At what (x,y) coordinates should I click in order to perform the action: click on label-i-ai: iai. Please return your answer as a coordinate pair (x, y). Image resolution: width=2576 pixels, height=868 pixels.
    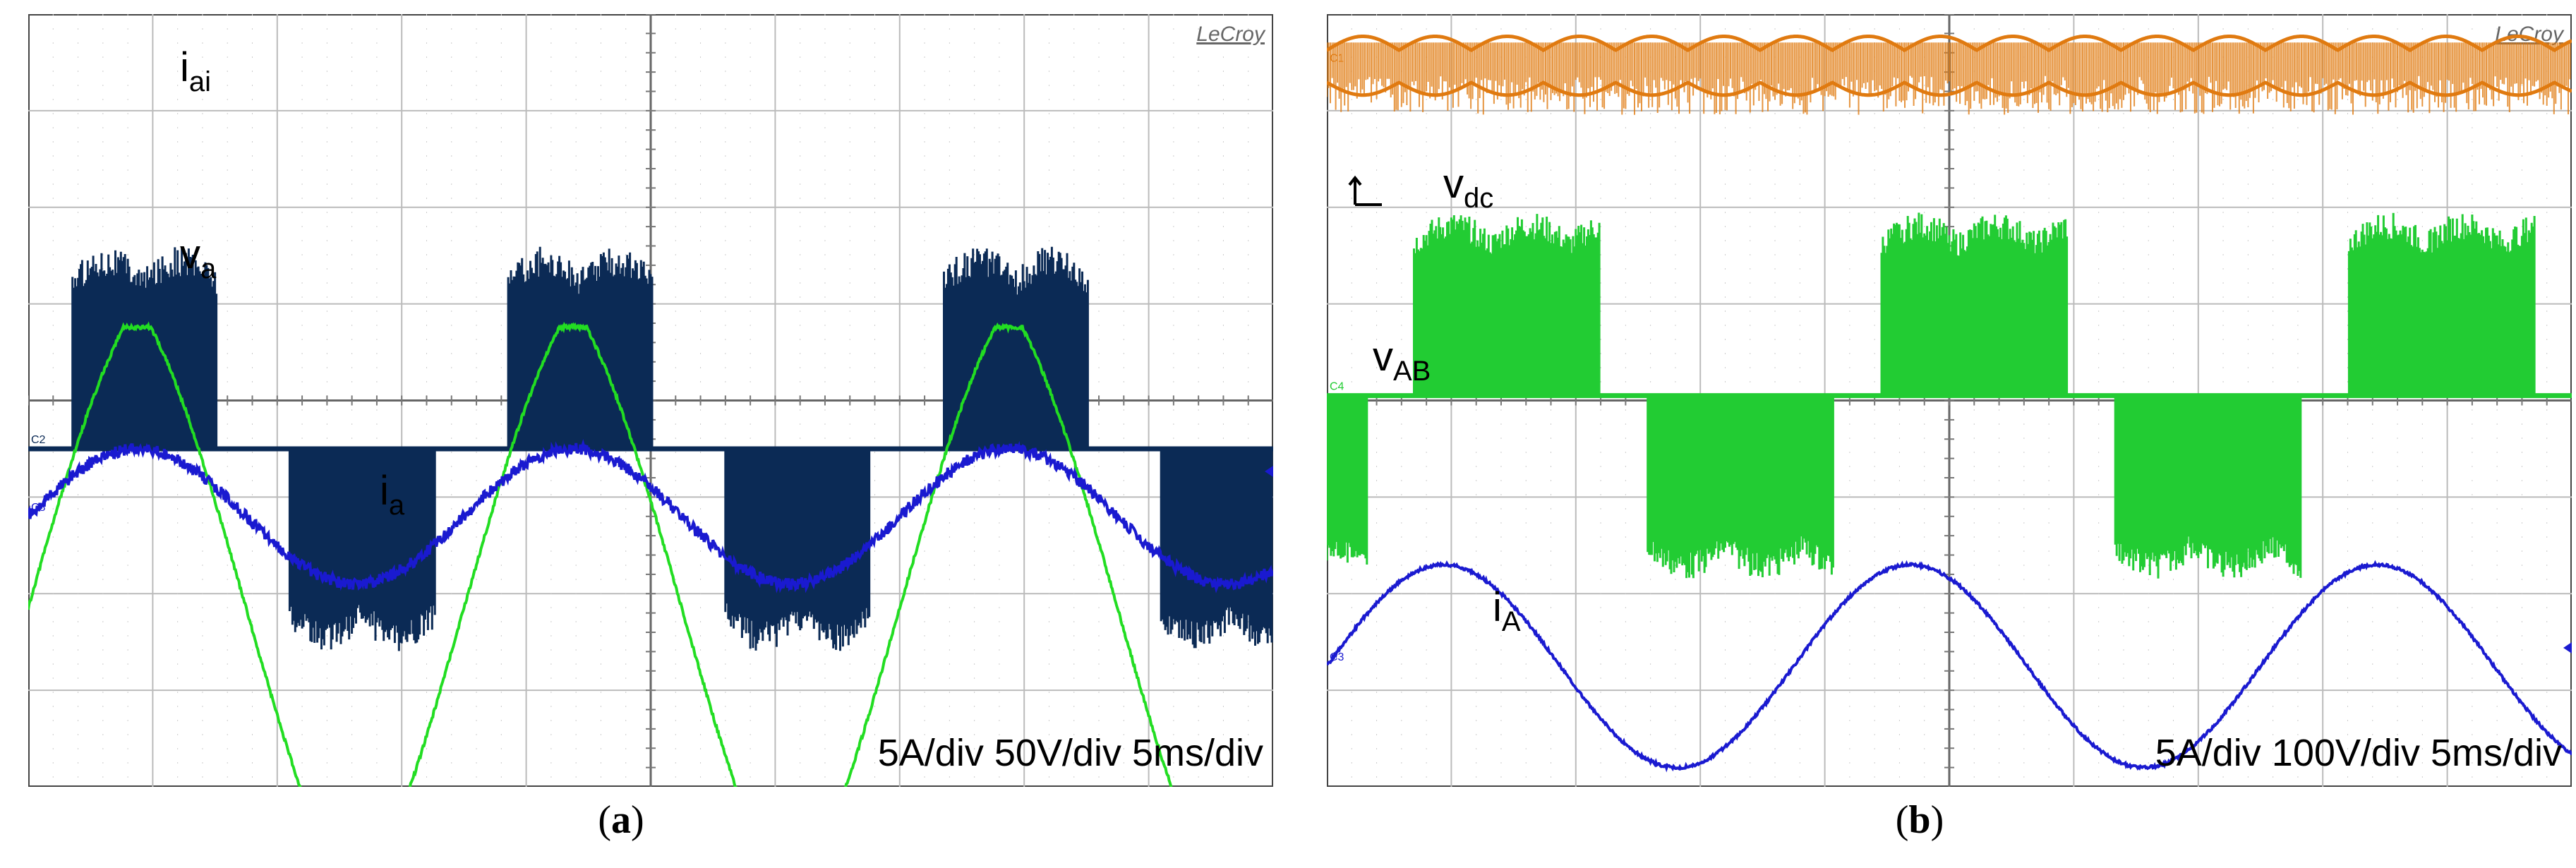
    Looking at the image, I should click on (195, 70).